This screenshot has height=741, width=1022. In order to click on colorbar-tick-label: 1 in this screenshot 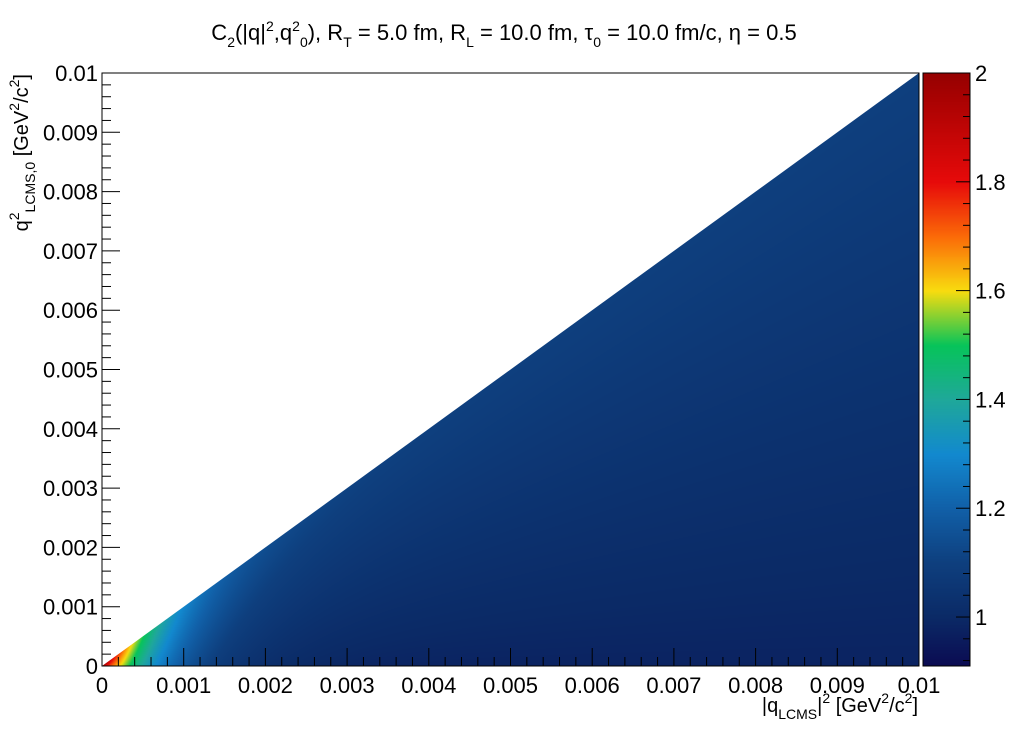, I will do `click(981, 617)`.